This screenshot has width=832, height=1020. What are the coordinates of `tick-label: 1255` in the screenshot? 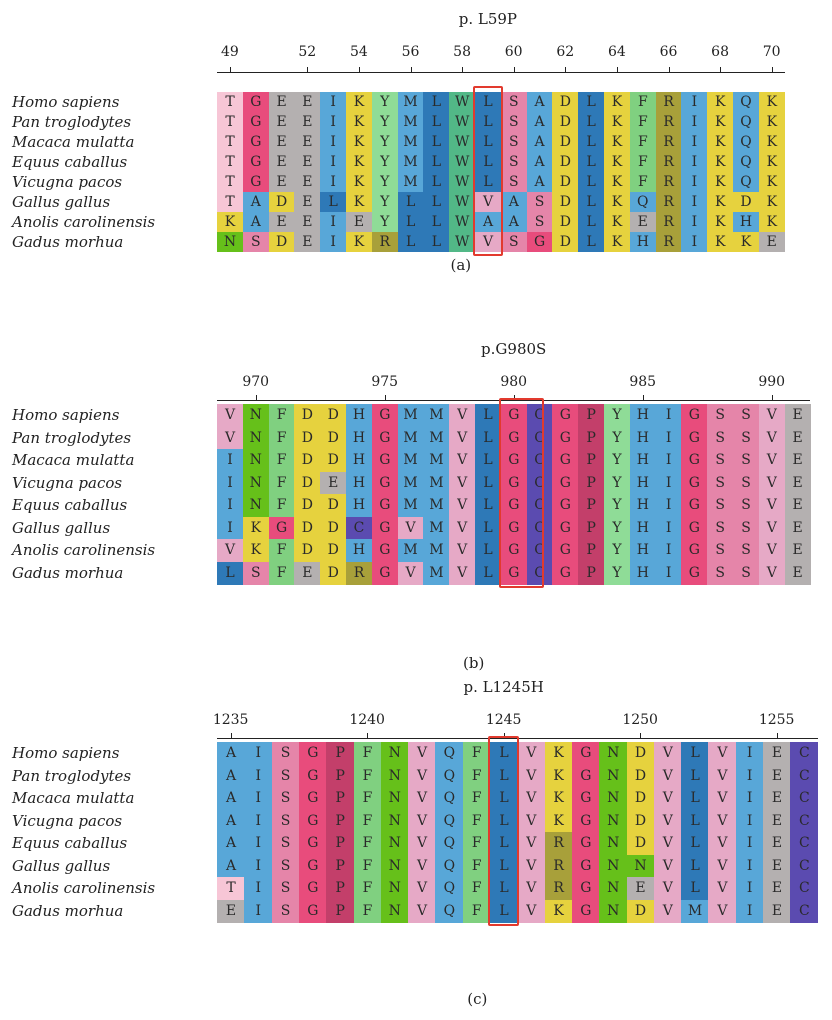 It's located at (776, 720).